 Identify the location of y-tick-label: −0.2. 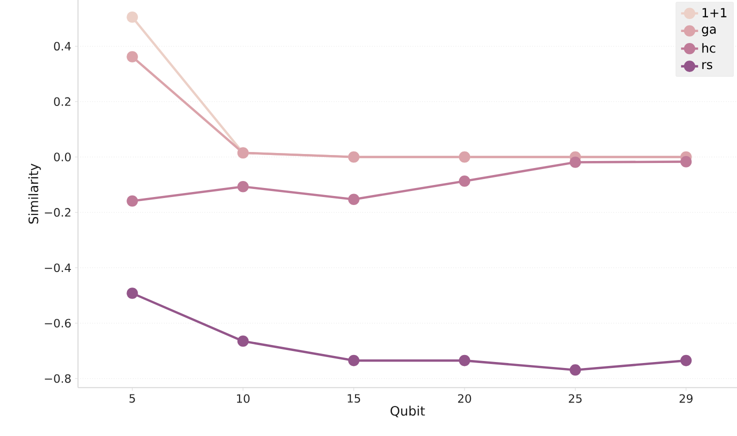
(57, 212).